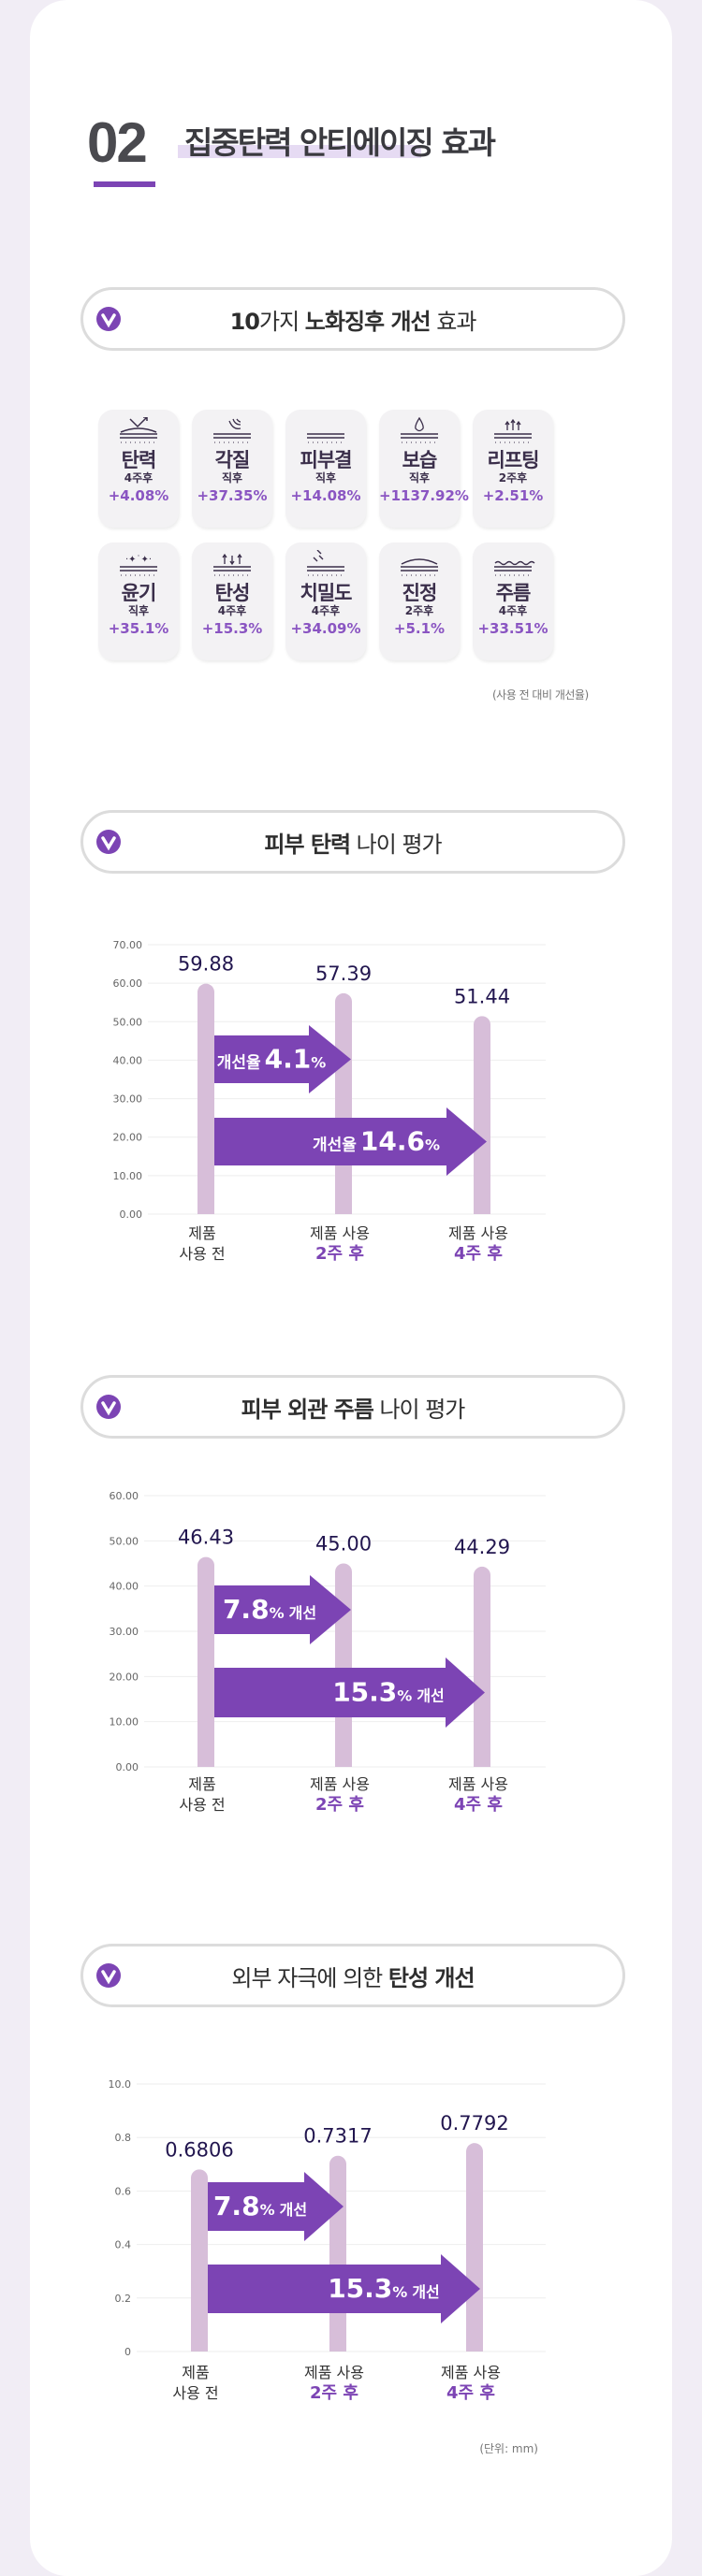  What do you see at coordinates (513, 460) in the screenshot?
I see `effect-name: 리프팅` at bounding box center [513, 460].